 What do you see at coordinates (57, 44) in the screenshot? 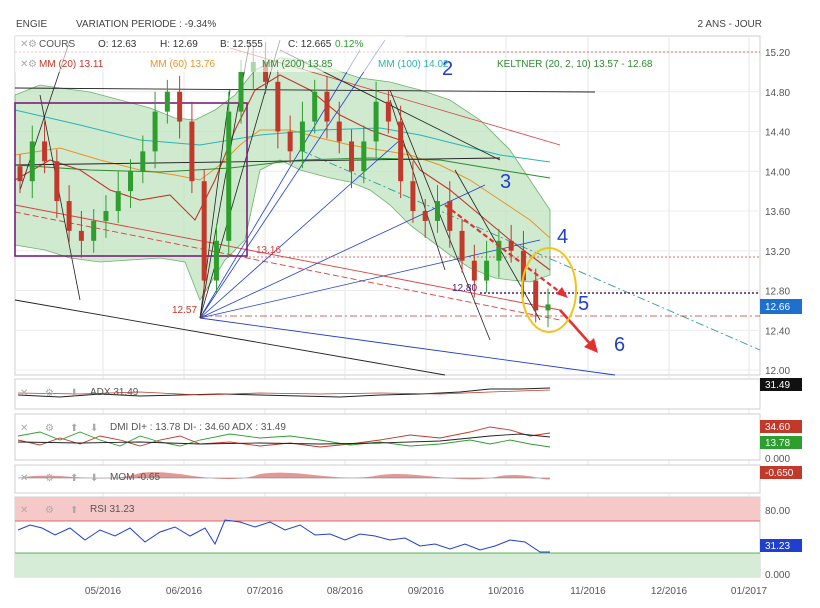
I see `legend-cours: COURS` at bounding box center [57, 44].